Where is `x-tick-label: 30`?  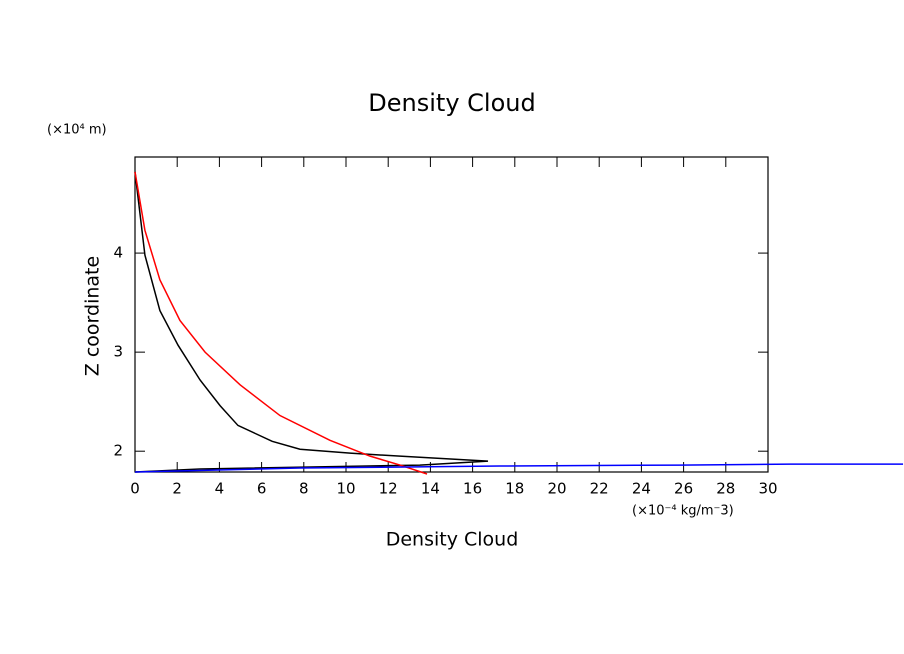 x-tick-label: 30 is located at coordinates (767, 489).